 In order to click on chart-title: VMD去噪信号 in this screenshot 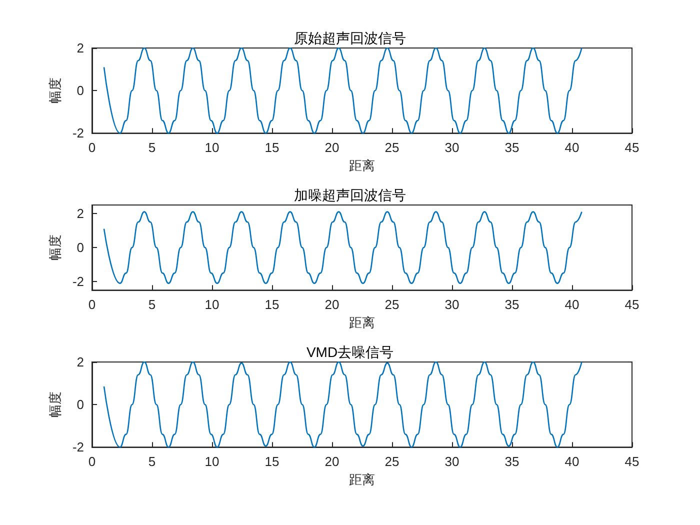, I will do `click(350, 352)`.